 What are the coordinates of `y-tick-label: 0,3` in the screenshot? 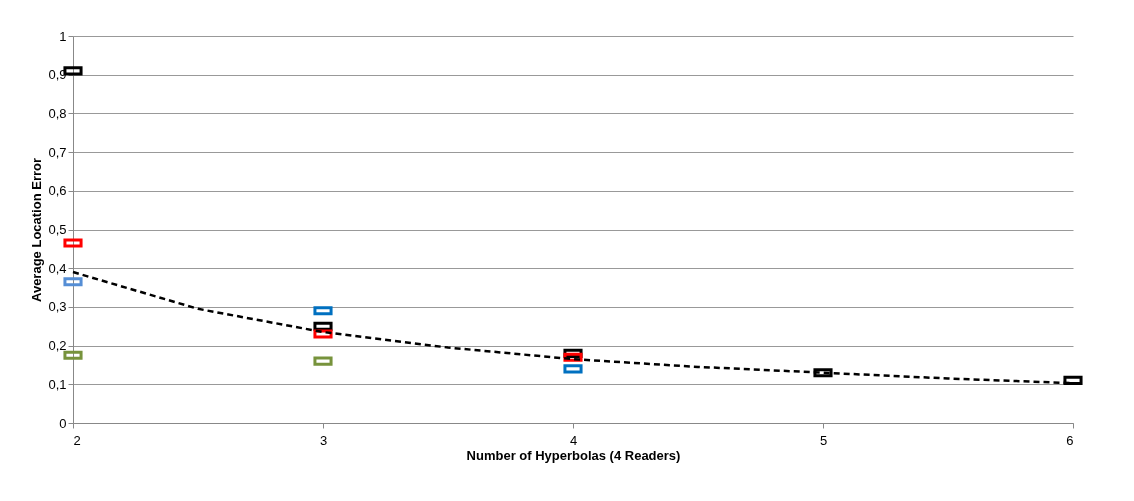 It's located at (57, 307).